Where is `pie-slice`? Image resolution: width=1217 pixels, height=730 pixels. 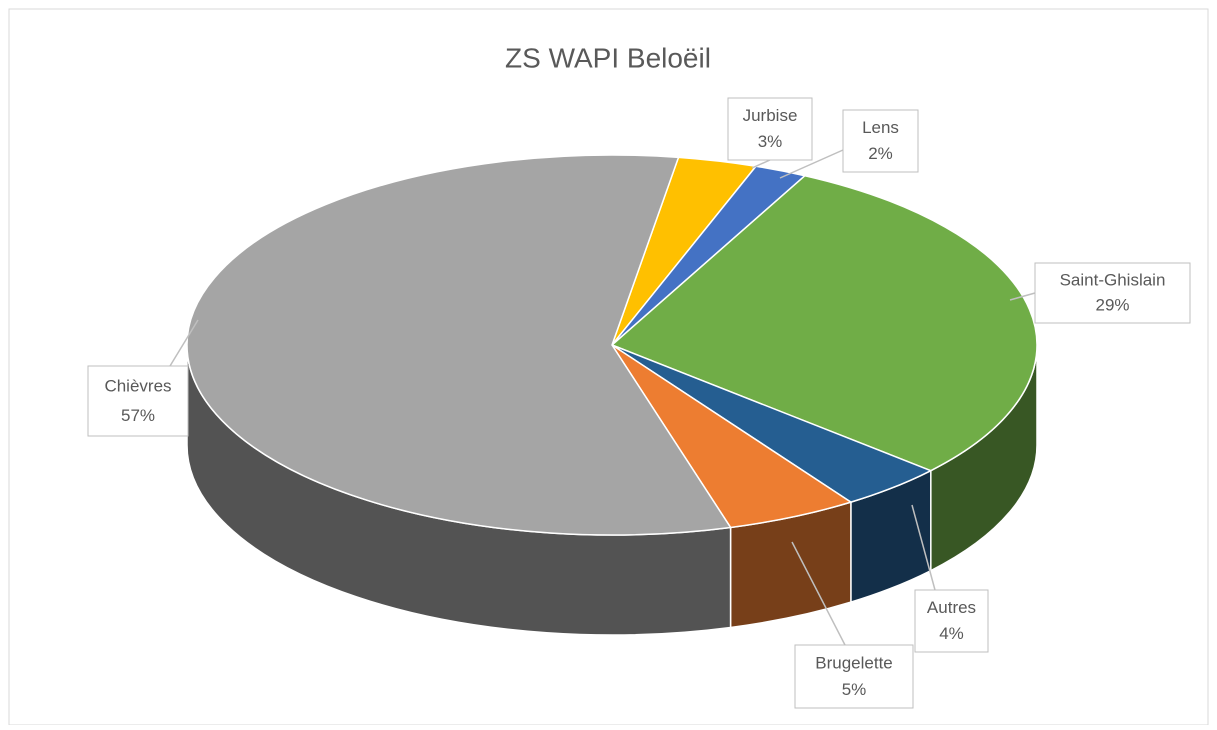
pie-slice is located at coordinates (824, 323).